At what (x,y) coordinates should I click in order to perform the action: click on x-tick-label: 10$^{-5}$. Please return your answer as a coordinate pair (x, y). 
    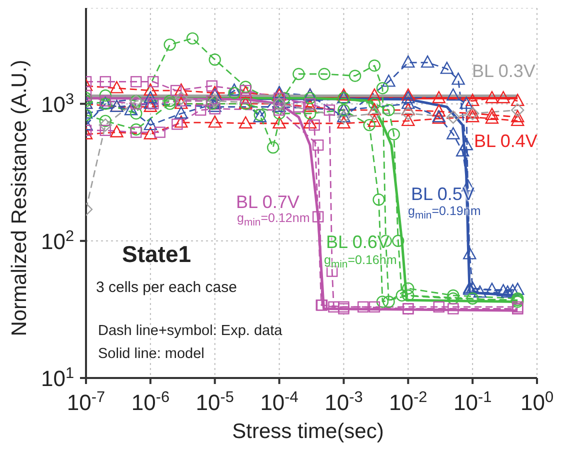
    Looking at the image, I should click on (215, 401).